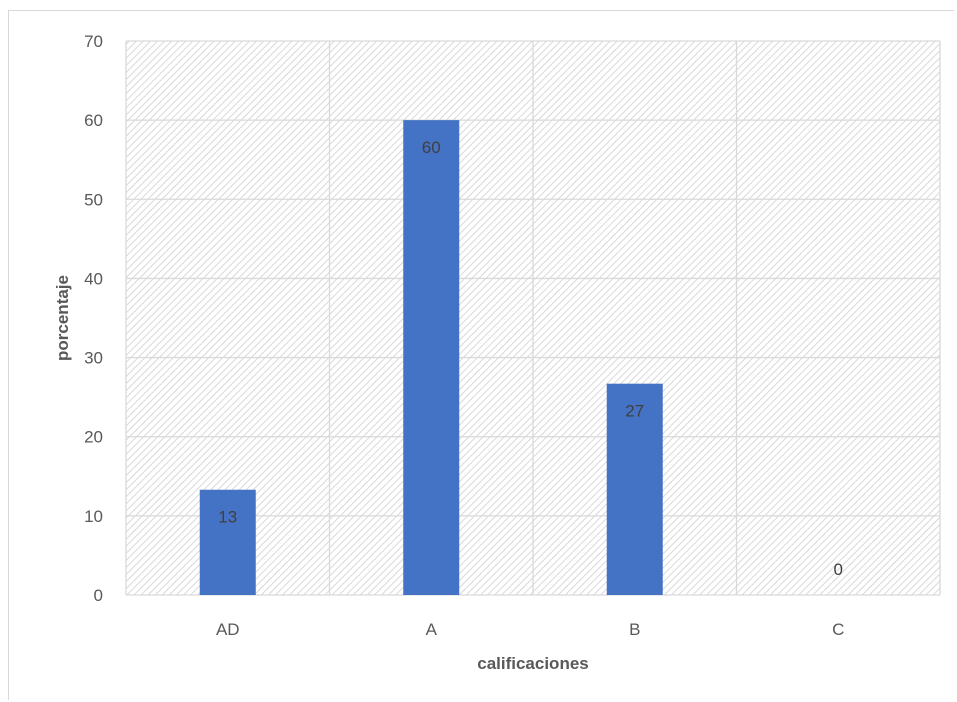  I want to click on x-tick-label: A, so click(432, 629).